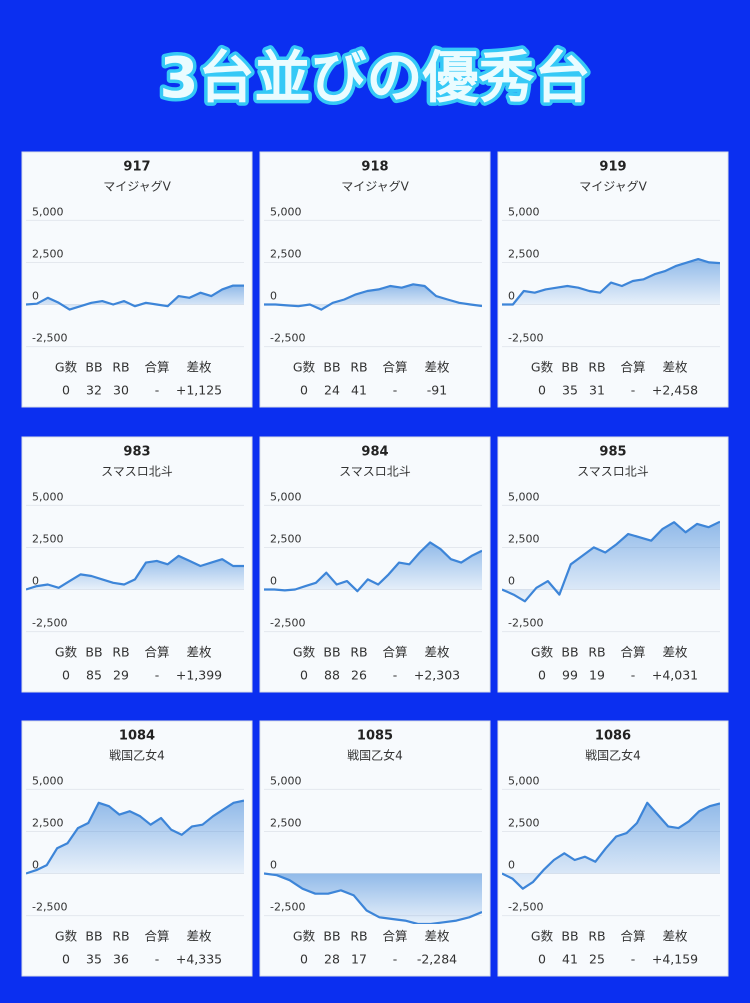  Describe the element at coordinates (375, 78) in the screenshot. I see `page-title: 3台並びの優秀台` at that location.